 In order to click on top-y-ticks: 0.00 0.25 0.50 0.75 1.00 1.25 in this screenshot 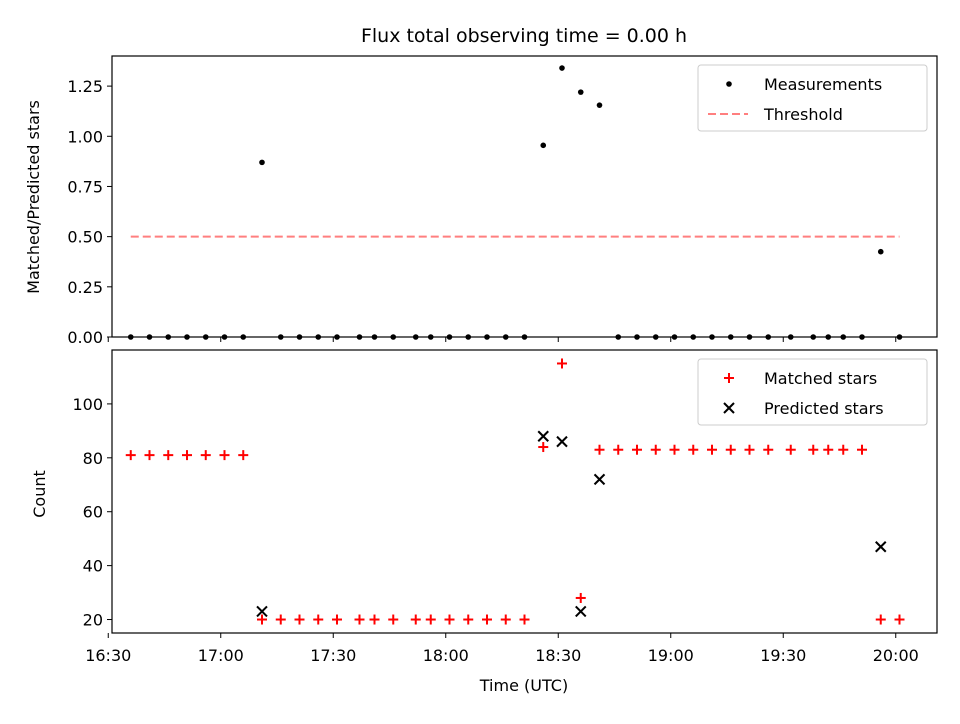, I will do `click(89, 212)`.